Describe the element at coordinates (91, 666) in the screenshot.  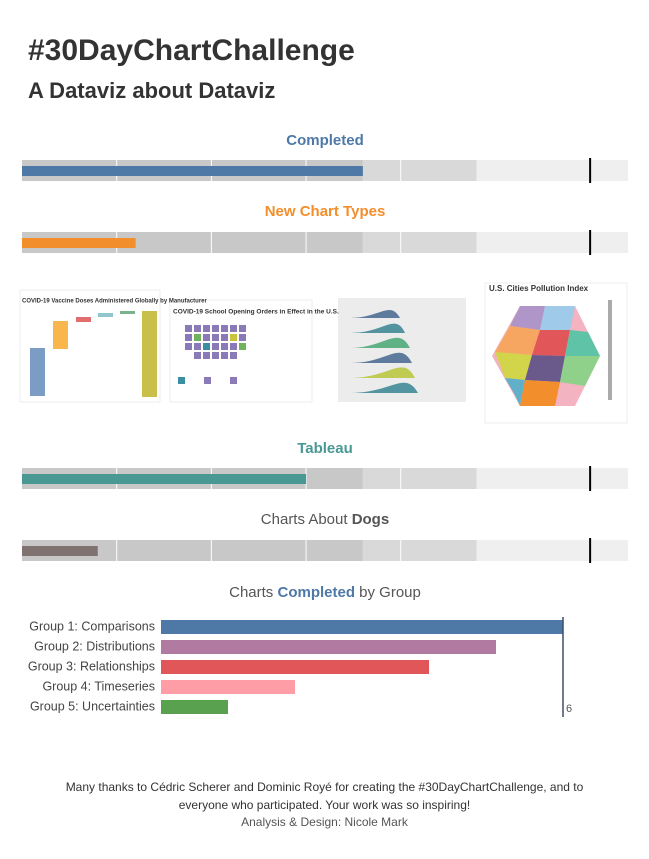
I see `y-tick-label: Group 3: Relationships` at that location.